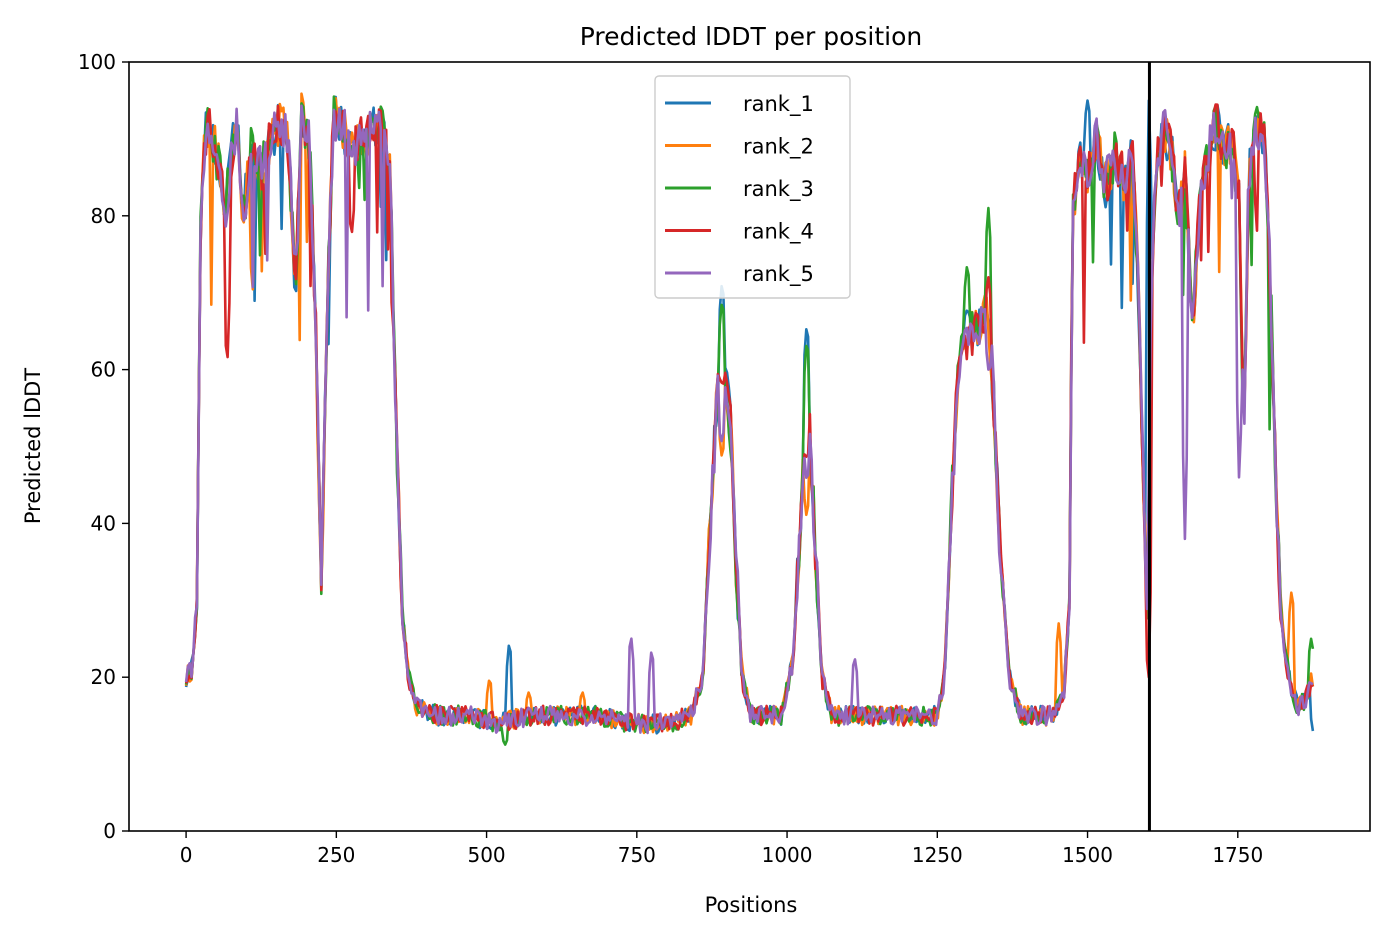 Image resolution: width=1391 pixels, height=939 pixels. What do you see at coordinates (1237, 855) in the screenshot?
I see `x-tick-label: 1750` at bounding box center [1237, 855].